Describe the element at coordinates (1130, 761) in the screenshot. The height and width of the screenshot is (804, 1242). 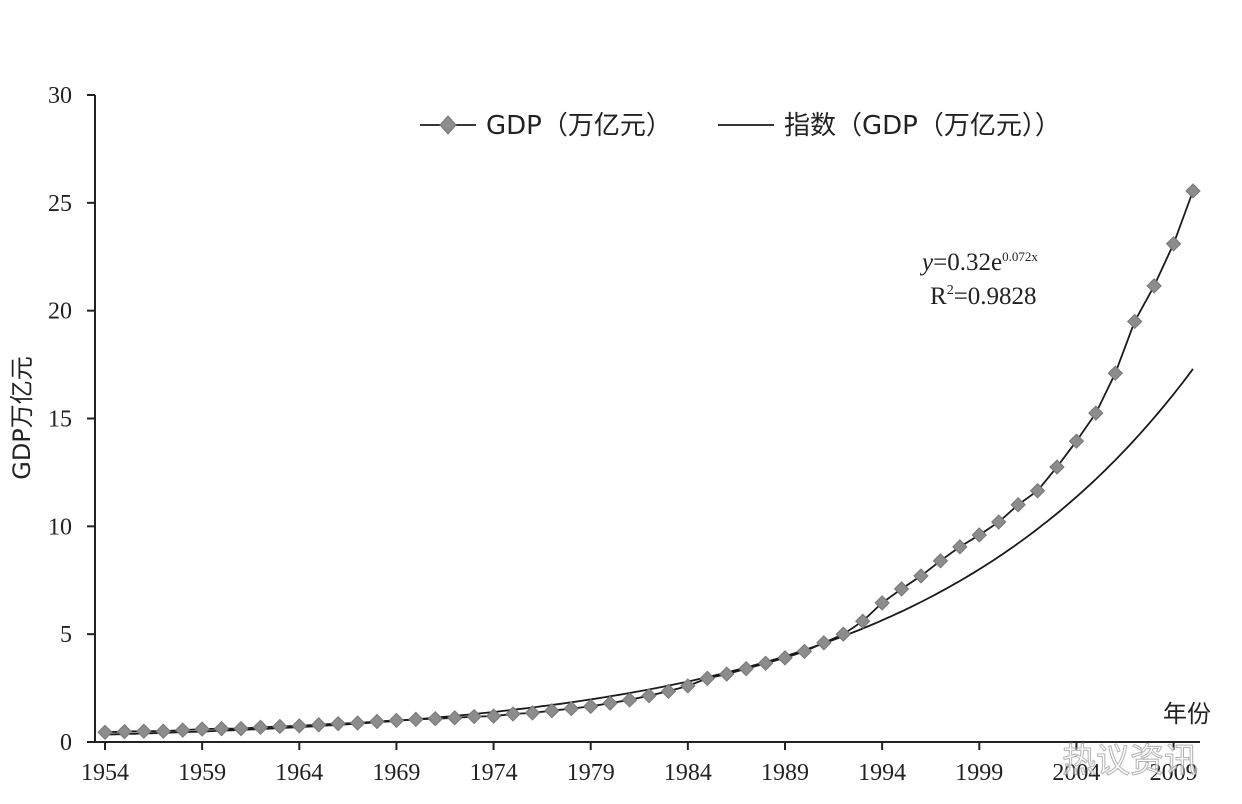
I see `watermark-text: 热议资讯` at that location.